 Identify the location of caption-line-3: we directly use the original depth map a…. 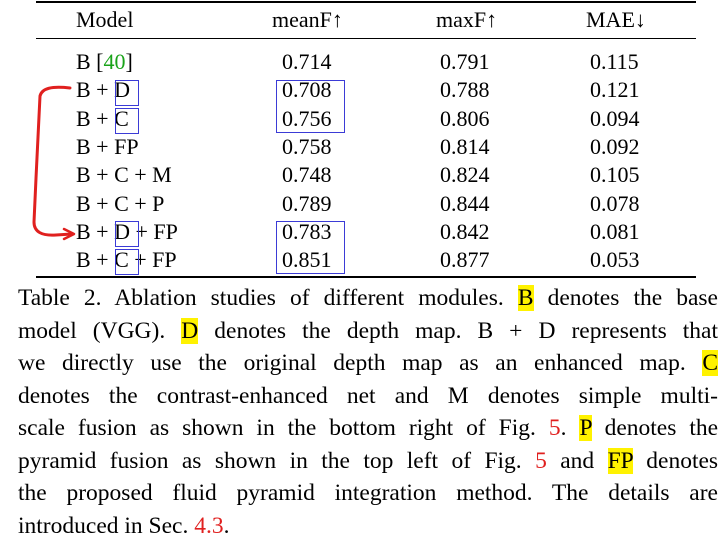
(368, 363).